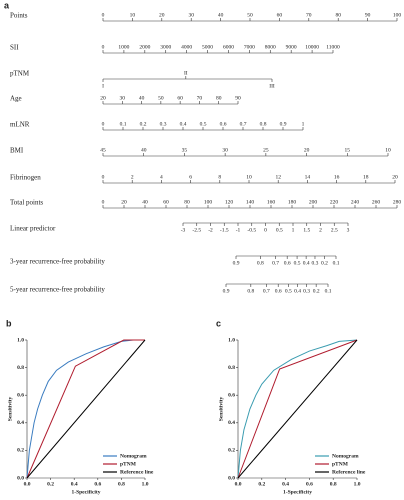  Describe the element at coordinates (303, 124) in the screenshot. I see `tick-label: 1` at that location.